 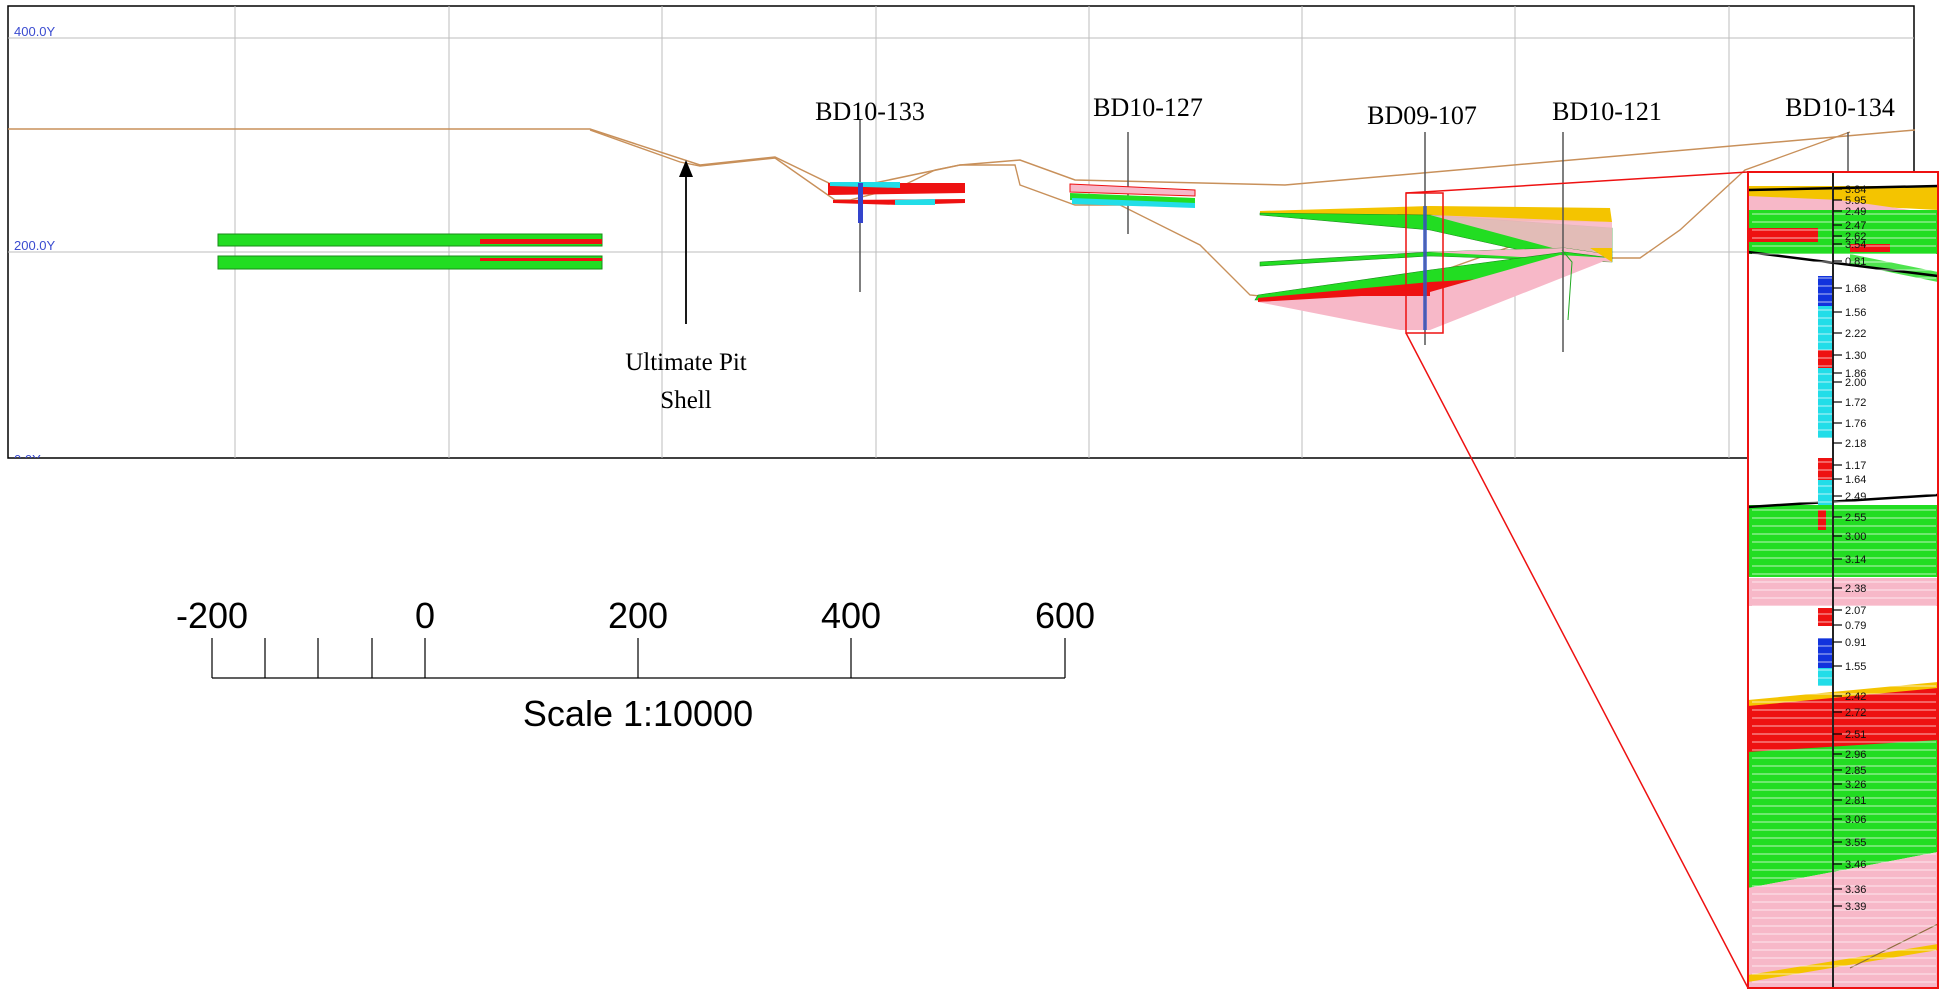 What do you see at coordinates (1840, 107) in the screenshot?
I see `drillhole-label: BD10-134` at bounding box center [1840, 107].